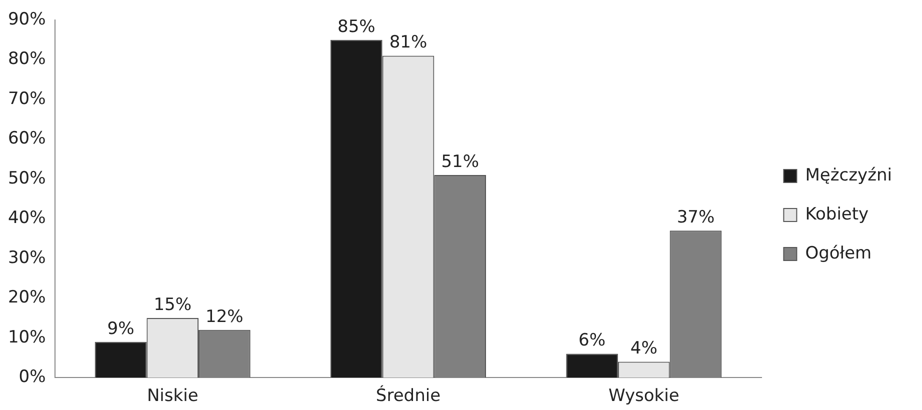 The width and height of the screenshot is (922, 410). I want to click on y-tick-label: 80%, so click(27, 59).